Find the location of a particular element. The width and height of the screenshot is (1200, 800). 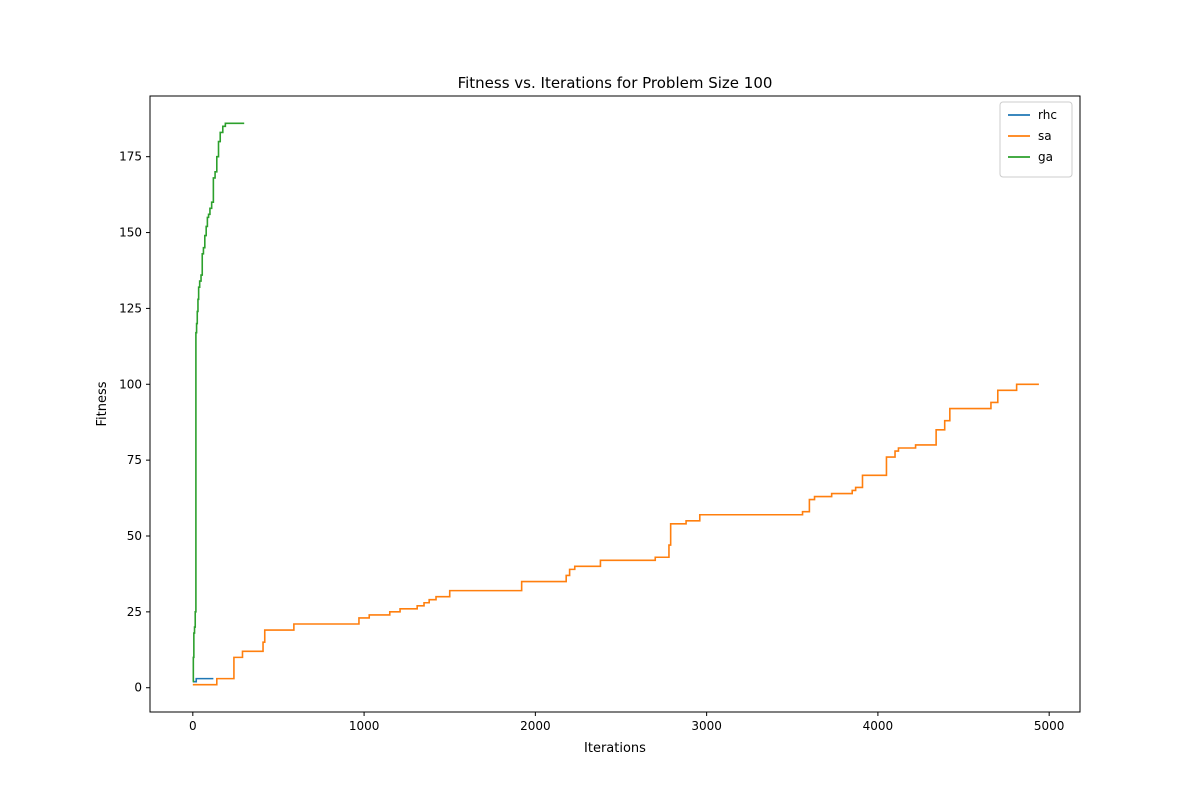

y-tick-label: 150 is located at coordinates (130, 233).